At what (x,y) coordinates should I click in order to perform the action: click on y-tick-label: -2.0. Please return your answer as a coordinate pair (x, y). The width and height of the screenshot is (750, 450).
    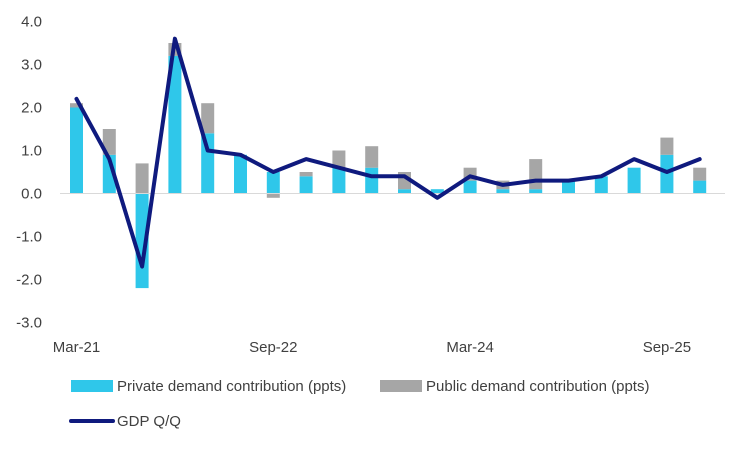
    Looking at the image, I should click on (29, 280).